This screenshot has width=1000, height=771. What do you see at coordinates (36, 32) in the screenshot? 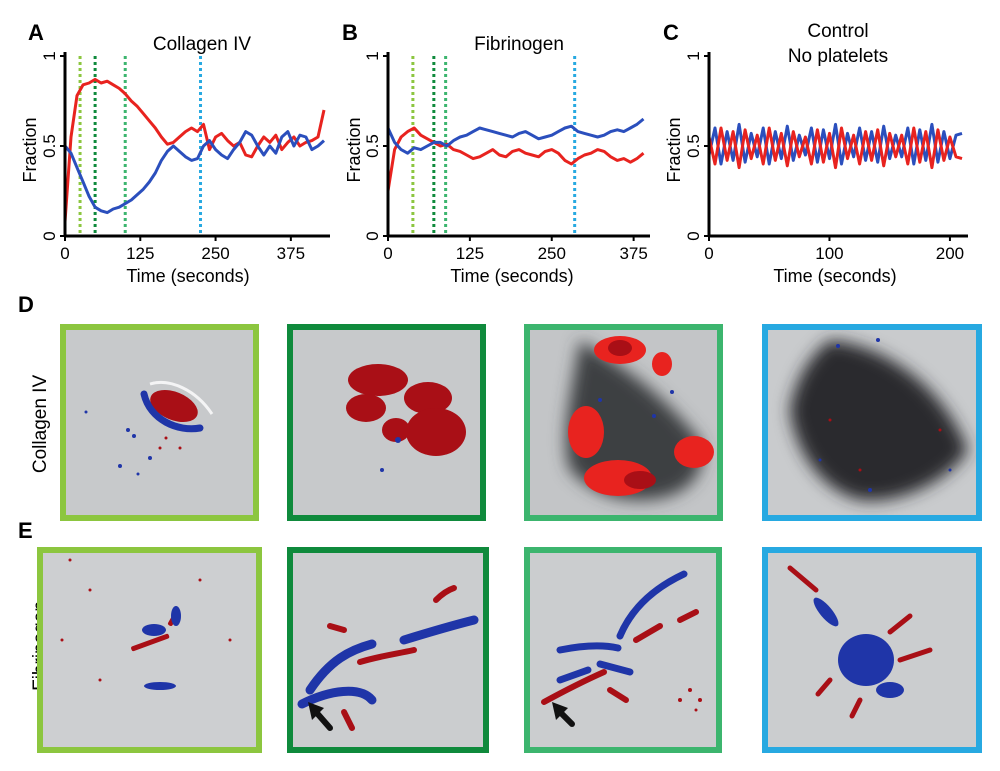
I see `panel-letter-a: A` at bounding box center [36, 32].